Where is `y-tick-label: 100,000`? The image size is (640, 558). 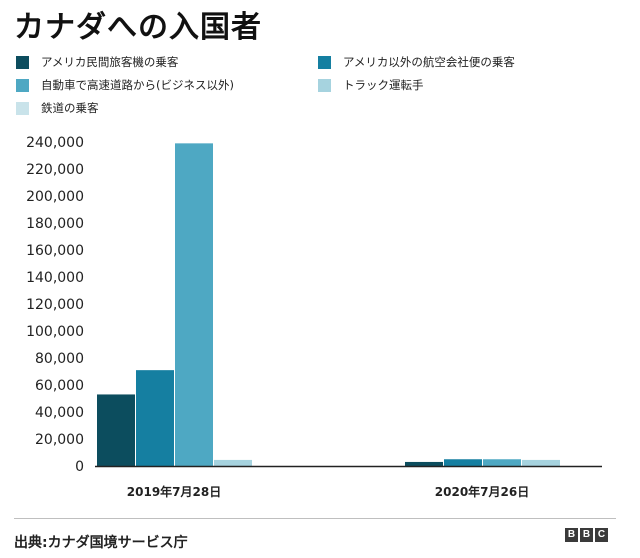
y-tick-label: 100,000 is located at coordinates (55, 332).